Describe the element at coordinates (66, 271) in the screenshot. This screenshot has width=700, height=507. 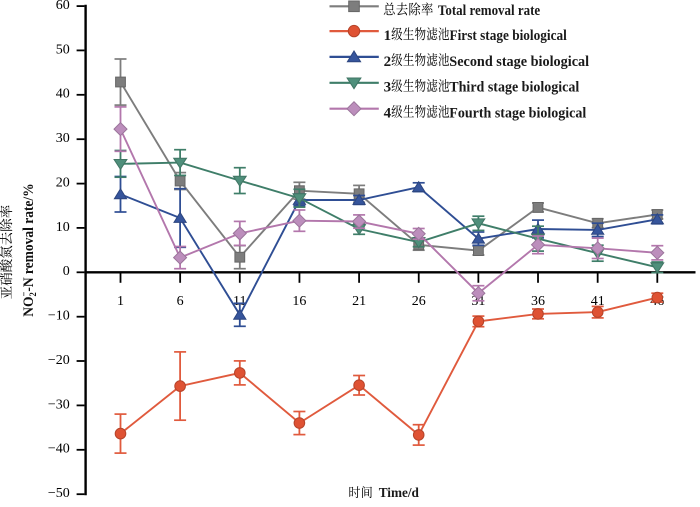
I see `svg-text: 0` at that location.